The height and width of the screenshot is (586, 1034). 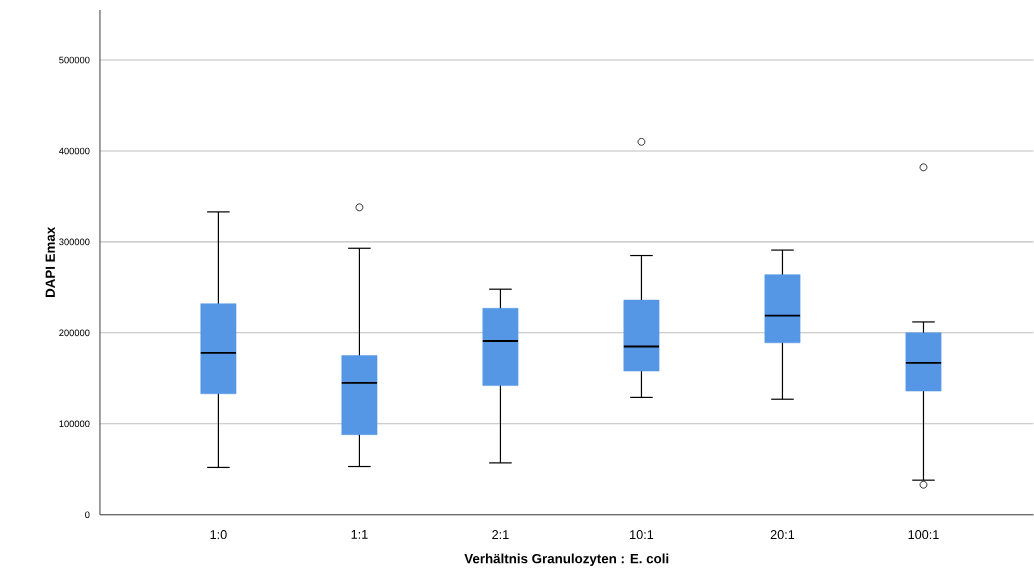 What do you see at coordinates (74, 60) in the screenshot?
I see `y-tick-label: 500000` at bounding box center [74, 60].